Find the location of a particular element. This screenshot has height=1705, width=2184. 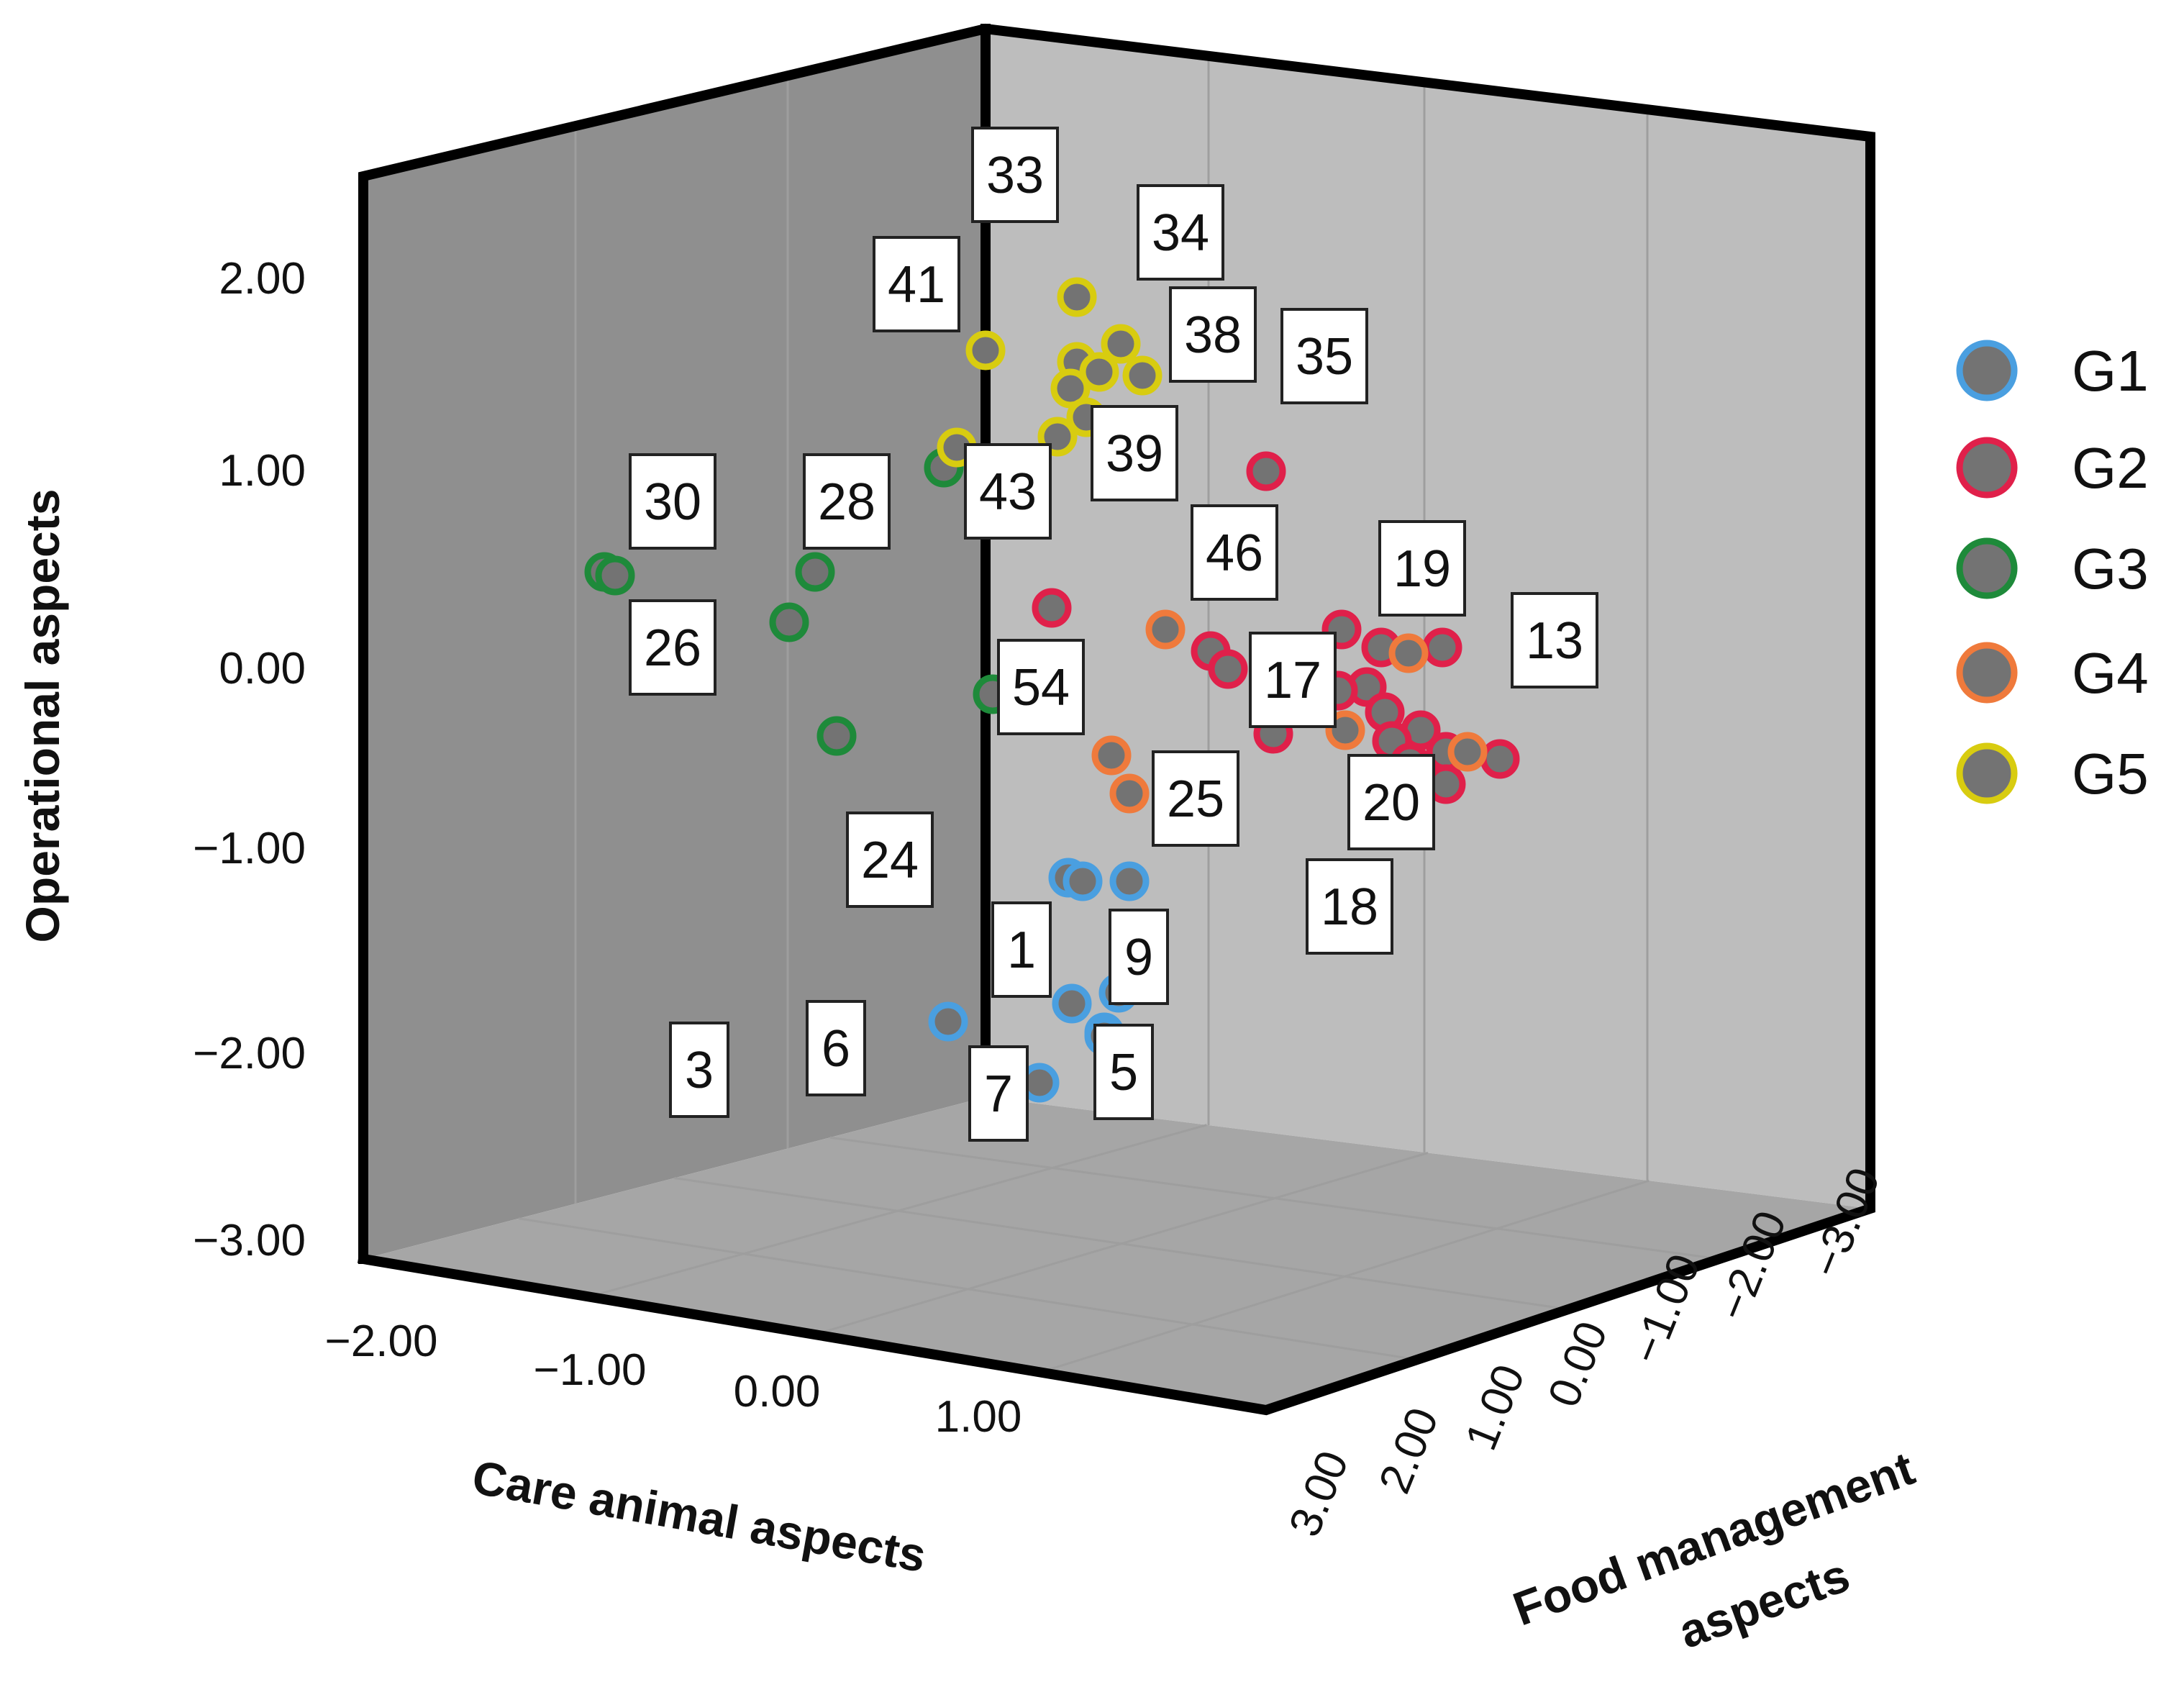

y-tick-label: 1.00 is located at coordinates (262, 471).